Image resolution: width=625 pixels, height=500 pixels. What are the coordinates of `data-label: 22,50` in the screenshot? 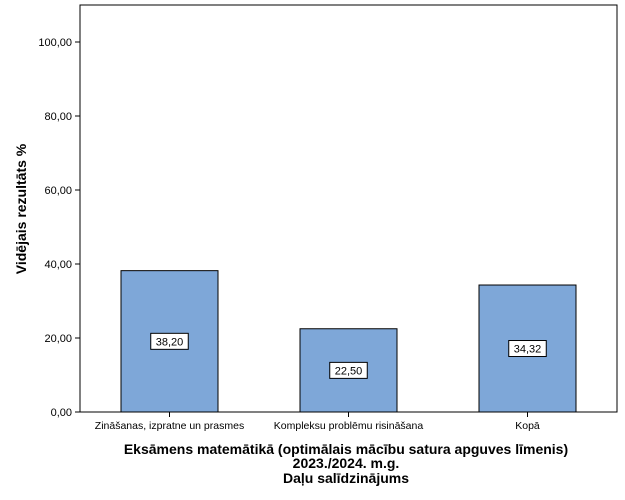 It's located at (349, 371).